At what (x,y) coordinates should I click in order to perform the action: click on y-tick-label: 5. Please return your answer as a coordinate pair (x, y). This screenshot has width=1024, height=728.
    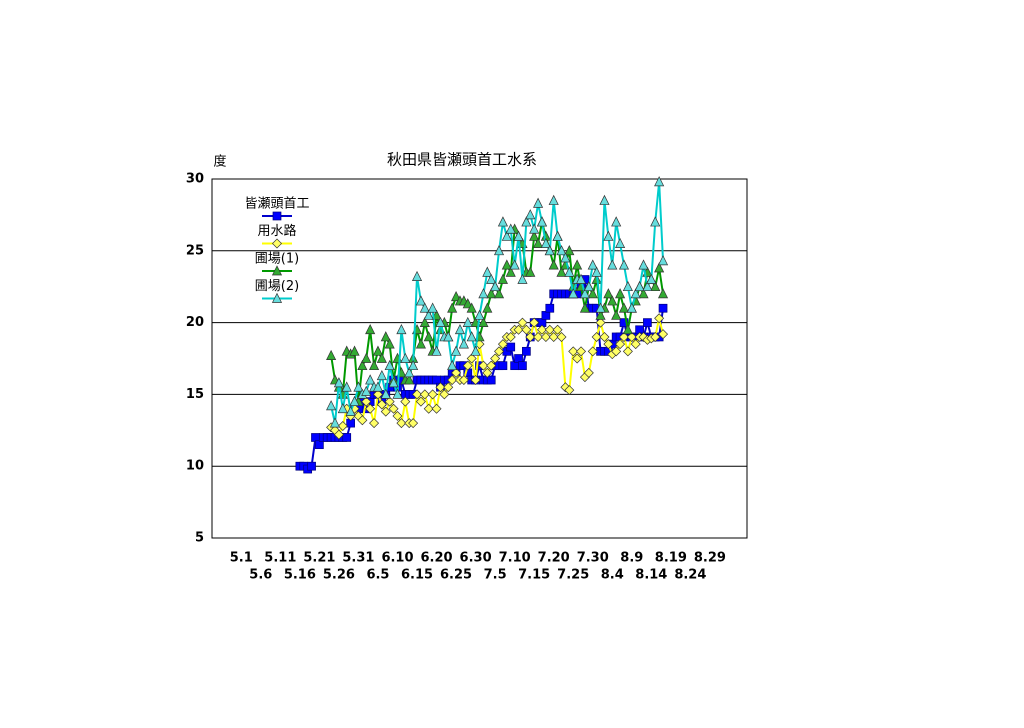
    Looking at the image, I should click on (199, 538).